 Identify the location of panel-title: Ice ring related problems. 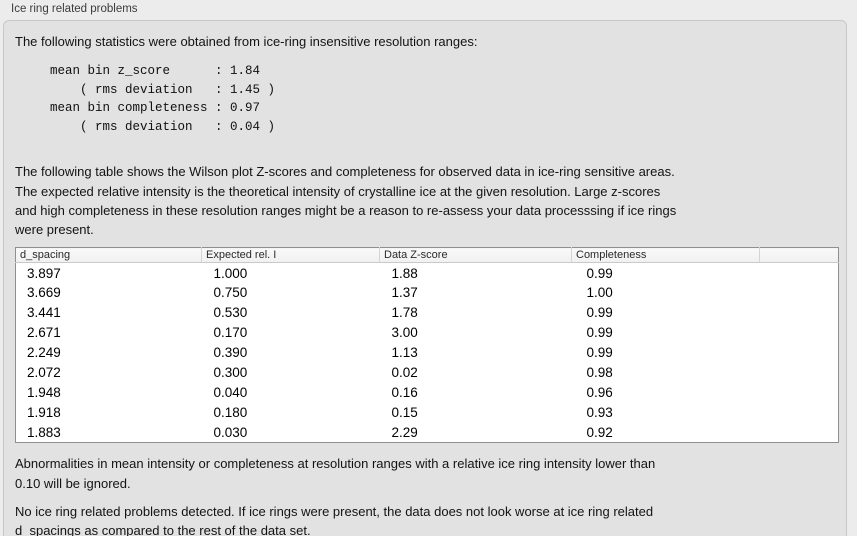
(74, 9).